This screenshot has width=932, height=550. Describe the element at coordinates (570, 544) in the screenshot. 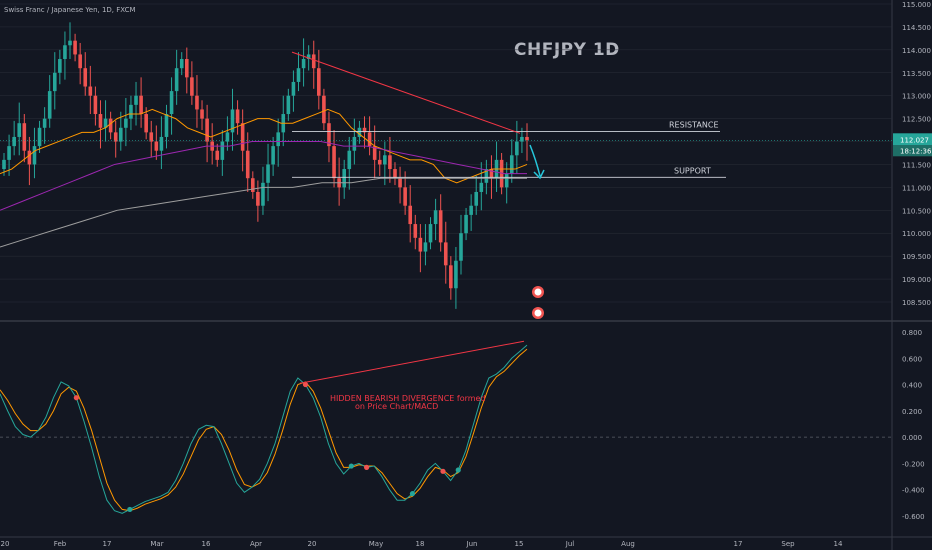

I see `x-tick-label: Jul` at that location.